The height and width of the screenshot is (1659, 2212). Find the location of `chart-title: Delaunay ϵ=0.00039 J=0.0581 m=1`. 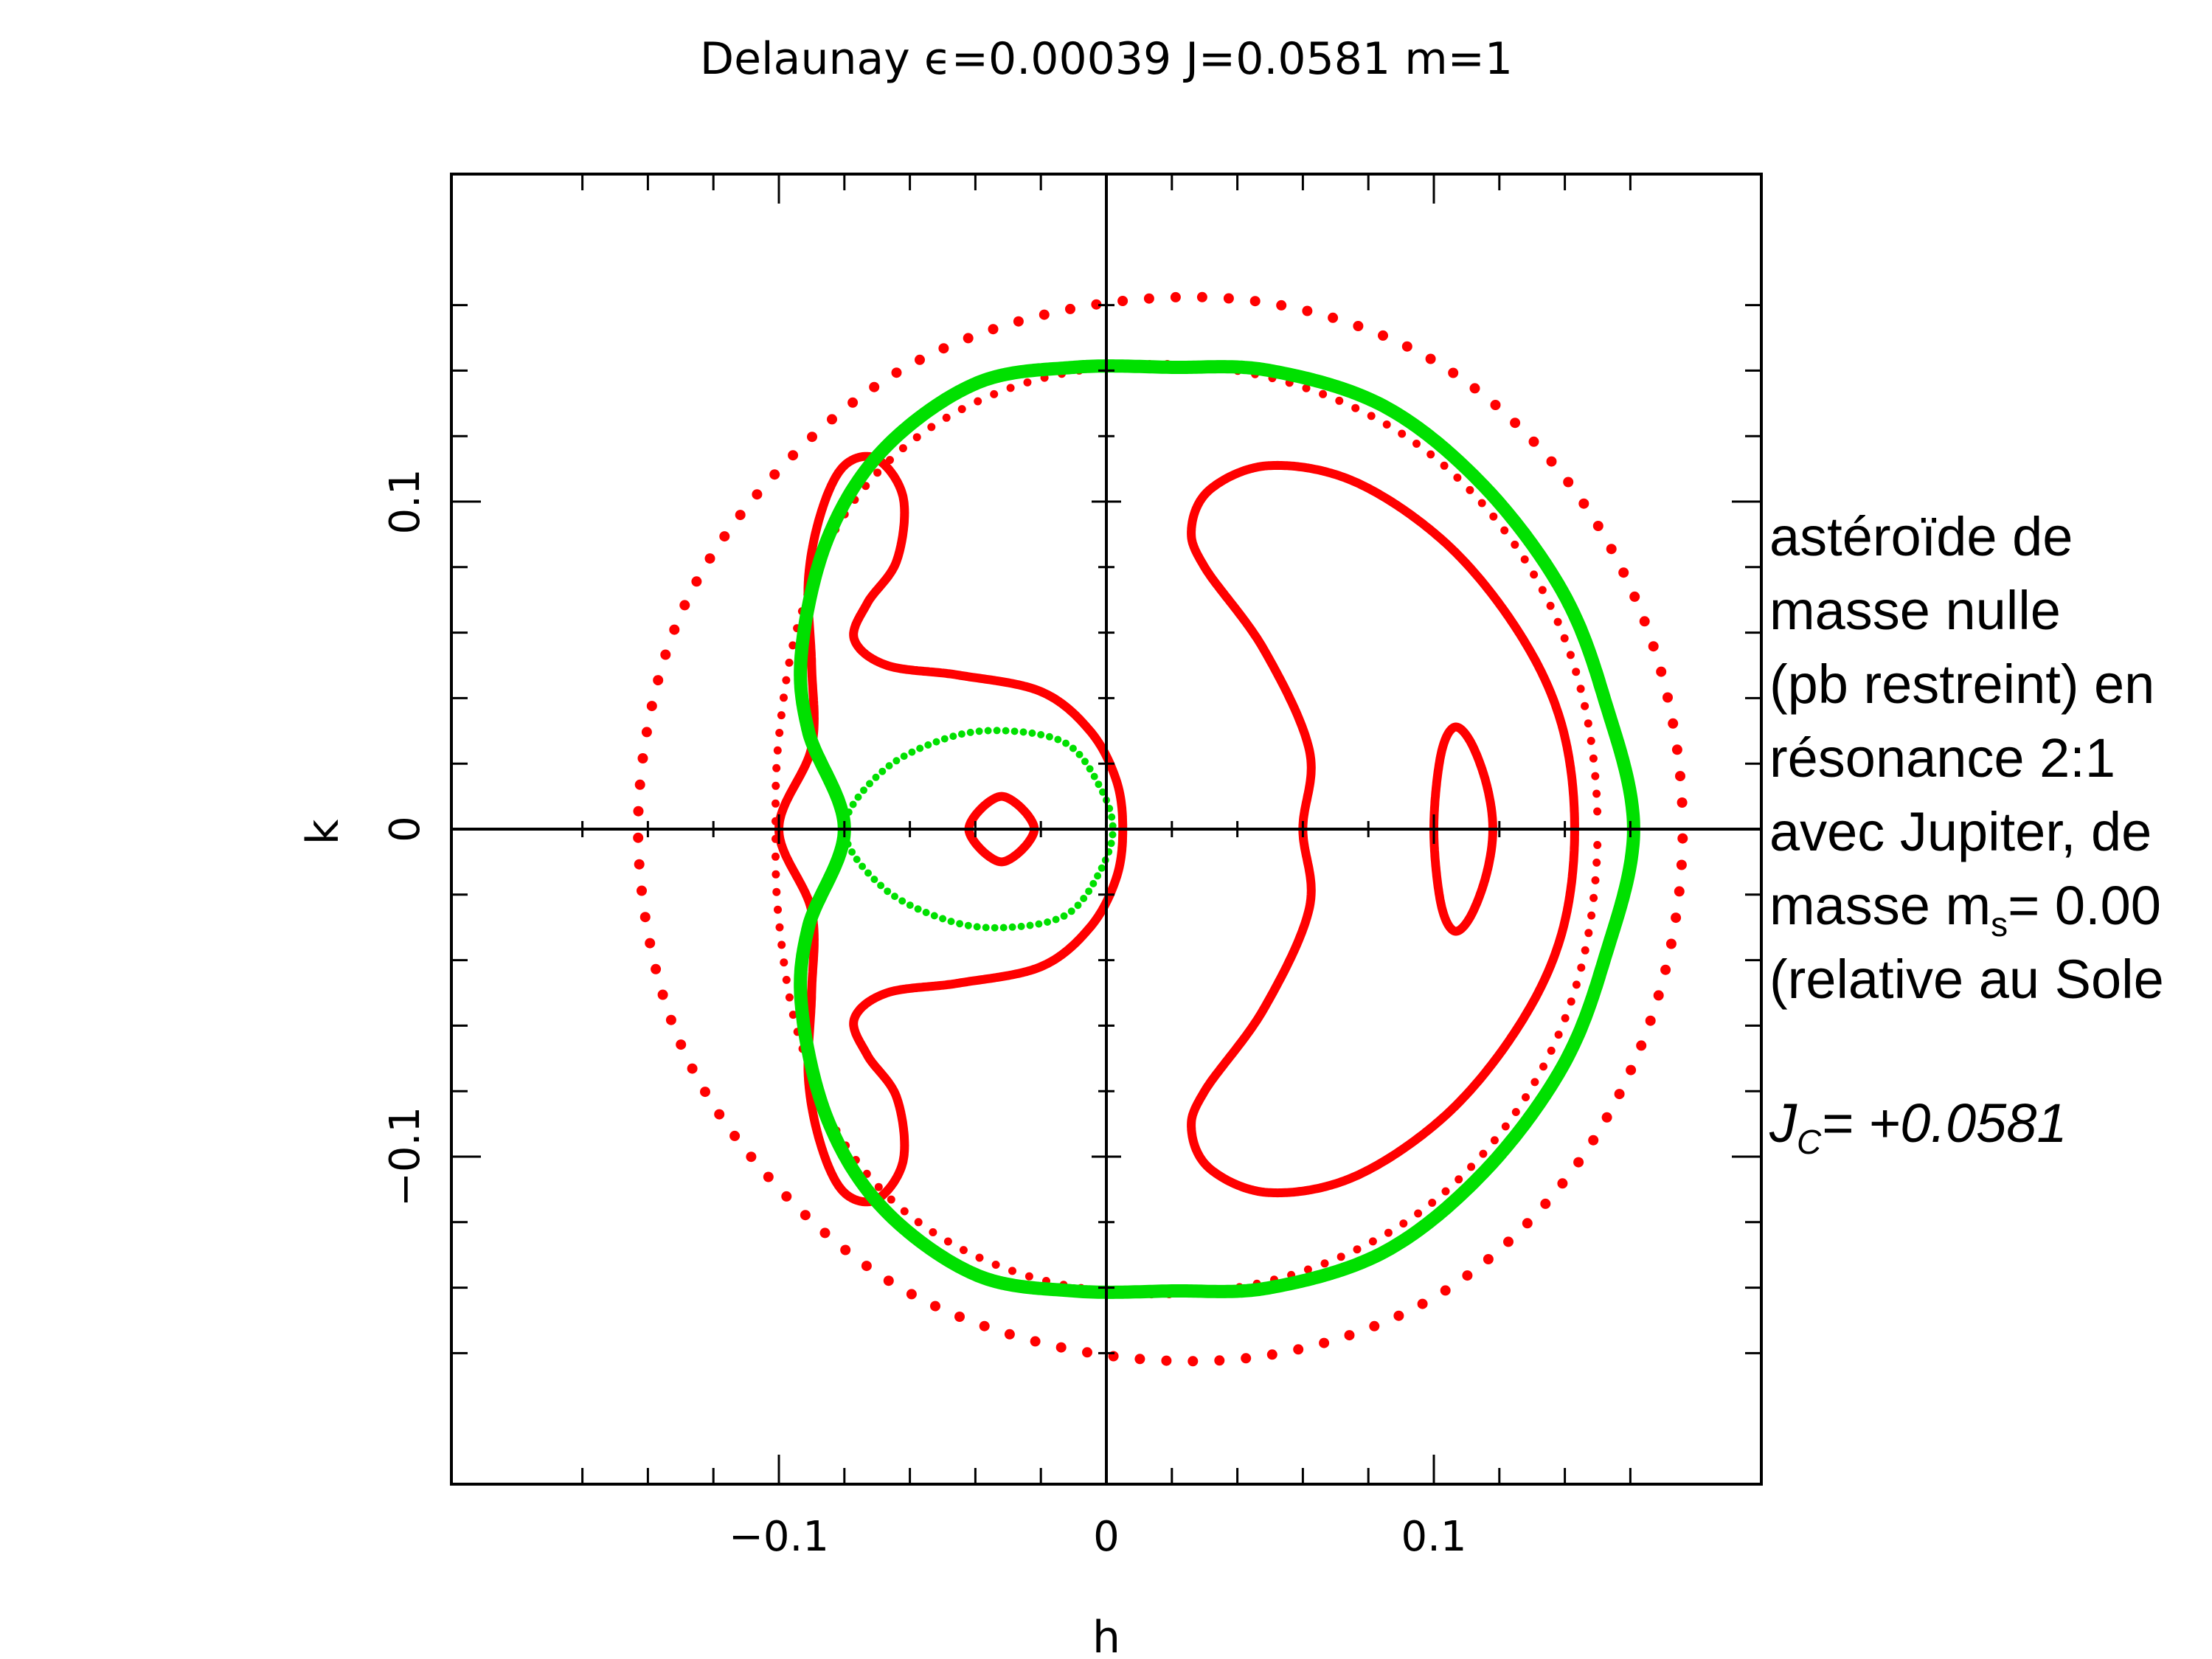

chart-title: Delaunay ϵ=0.00039 J=0.0581 m=1 is located at coordinates (1107, 59).